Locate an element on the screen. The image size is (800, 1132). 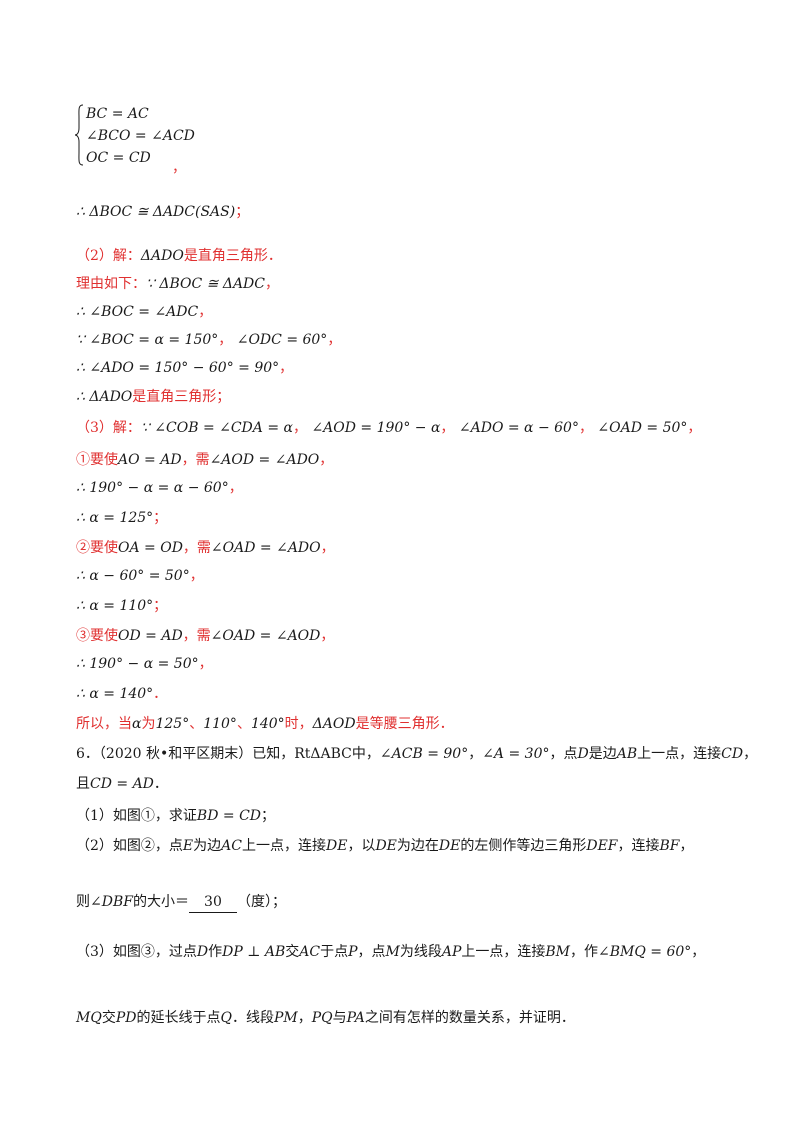
case2-equation: ∴ α − 60° = 50°， is located at coordinates (140, 576).